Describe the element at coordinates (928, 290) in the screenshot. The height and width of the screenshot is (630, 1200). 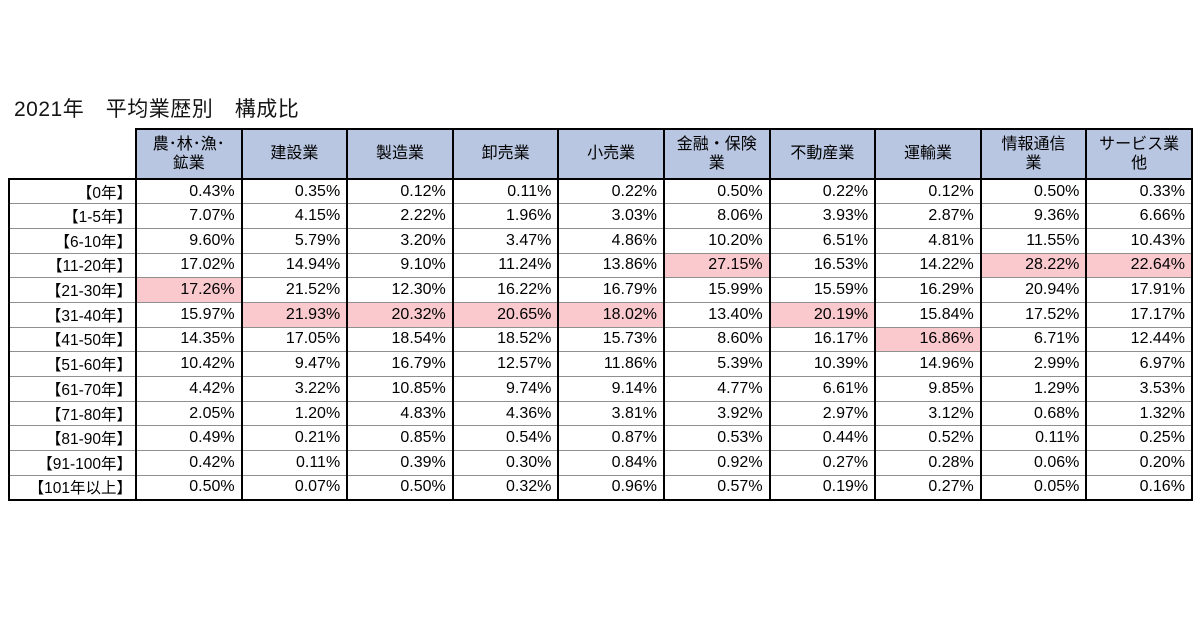
I see `value-cell-r4-c7: 16.29%` at that location.